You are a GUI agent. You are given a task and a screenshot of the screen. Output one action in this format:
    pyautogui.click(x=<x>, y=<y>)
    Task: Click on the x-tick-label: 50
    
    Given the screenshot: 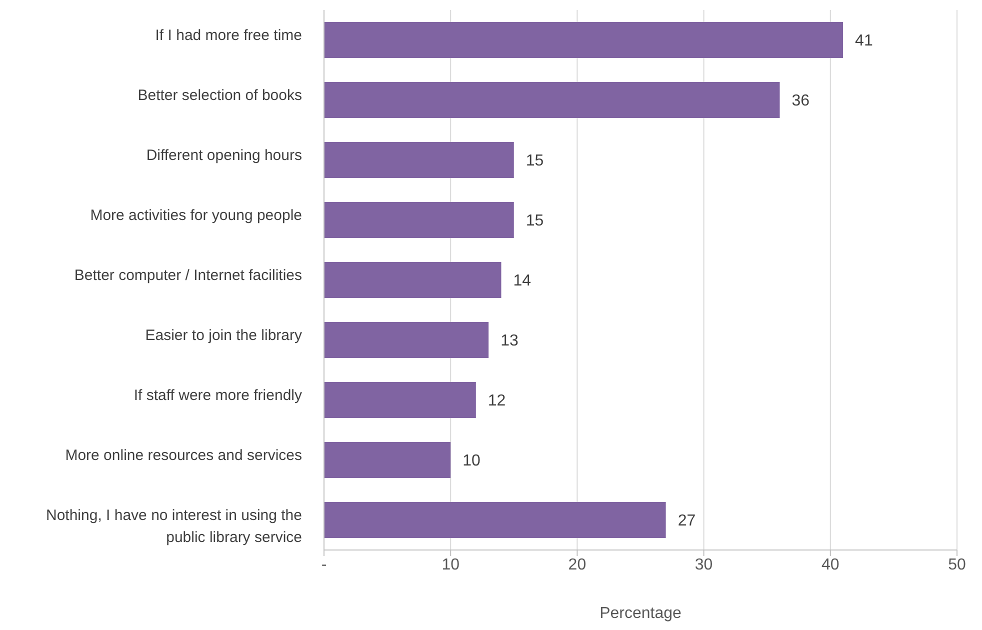 What is the action you would take?
    pyautogui.click(x=957, y=565)
    